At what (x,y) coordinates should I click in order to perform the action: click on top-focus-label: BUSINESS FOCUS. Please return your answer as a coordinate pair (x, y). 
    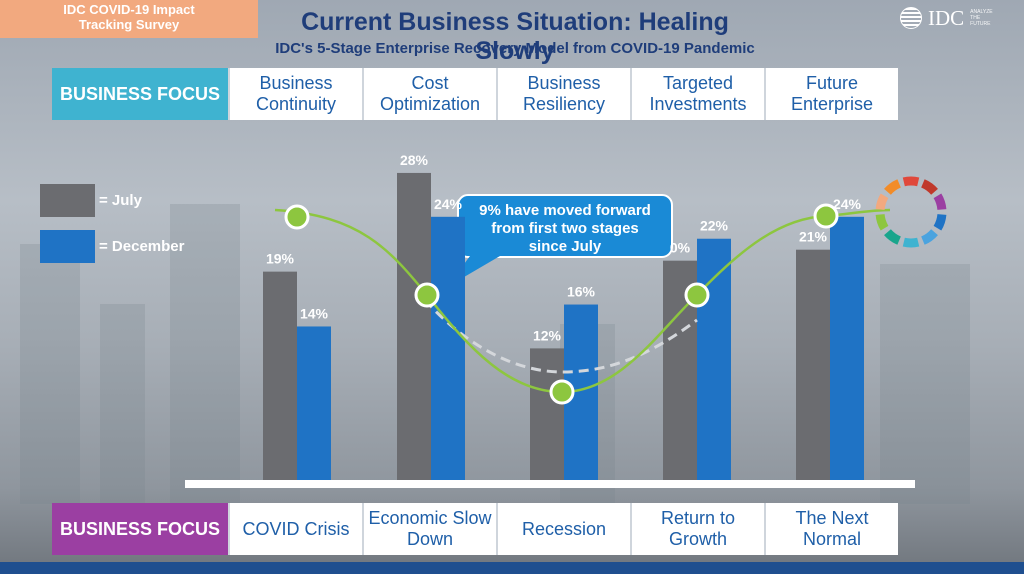
    Looking at the image, I should click on (140, 94).